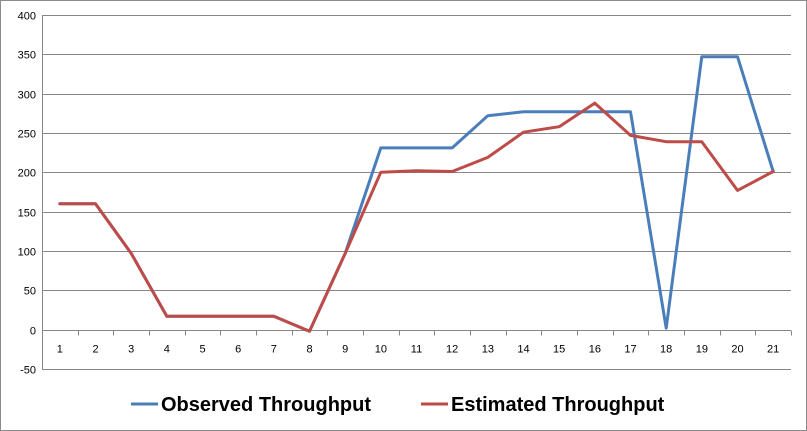 The image size is (807, 431). Describe the element at coordinates (309, 350) in the screenshot. I see `x-tick-label: 8` at that location.